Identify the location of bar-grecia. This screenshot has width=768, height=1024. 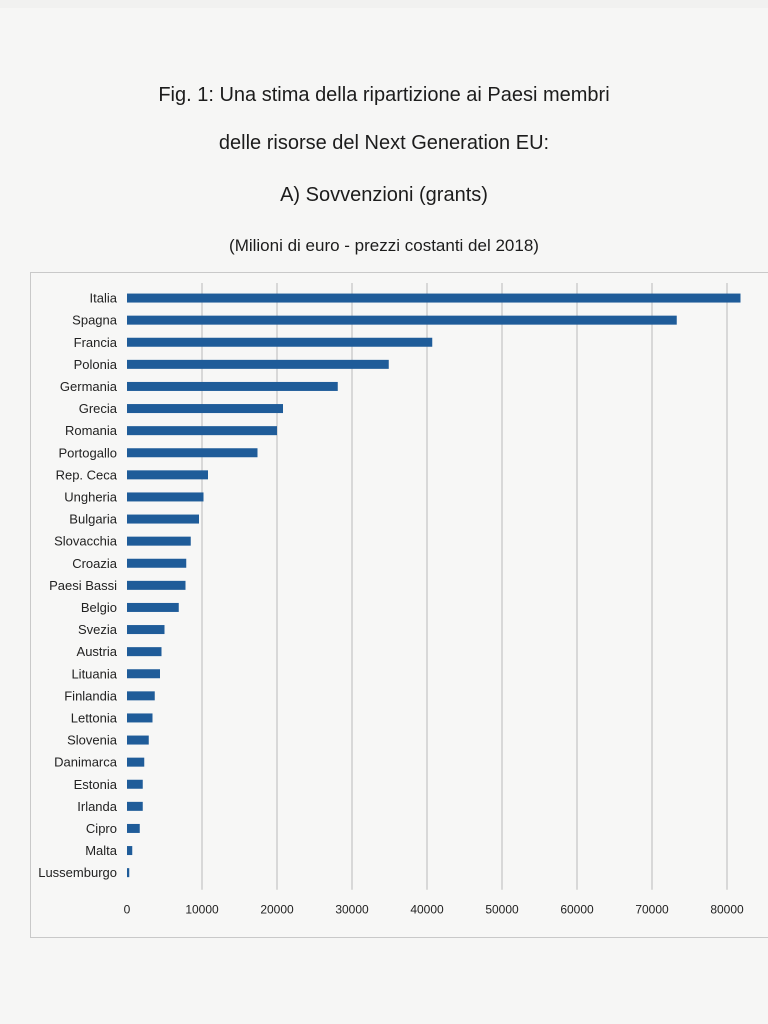
(205, 409).